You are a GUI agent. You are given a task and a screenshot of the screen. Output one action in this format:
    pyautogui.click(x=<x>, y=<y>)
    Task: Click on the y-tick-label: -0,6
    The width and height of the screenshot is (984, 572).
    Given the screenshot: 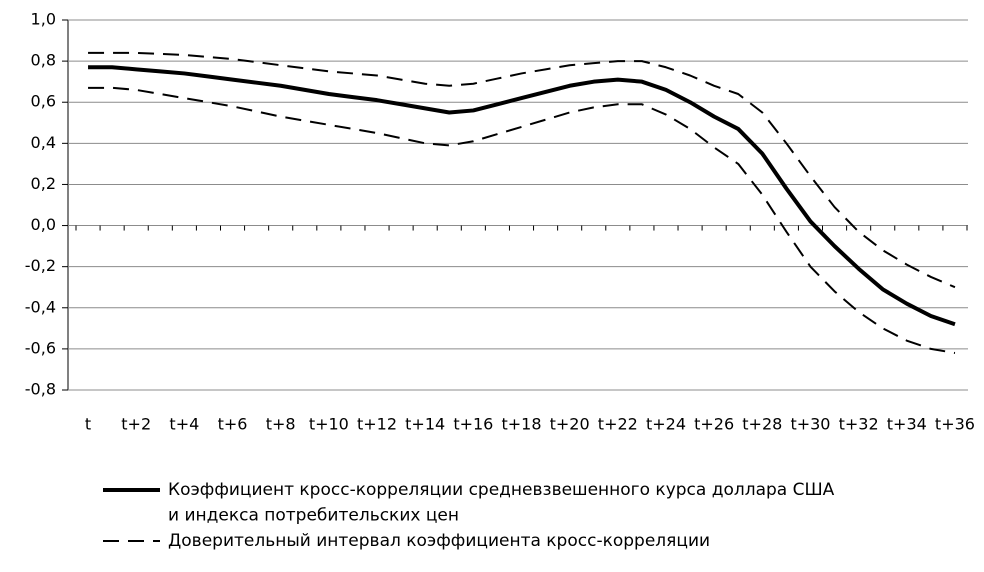 What is the action you would take?
    pyautogui.click(x=40, y=347)
    